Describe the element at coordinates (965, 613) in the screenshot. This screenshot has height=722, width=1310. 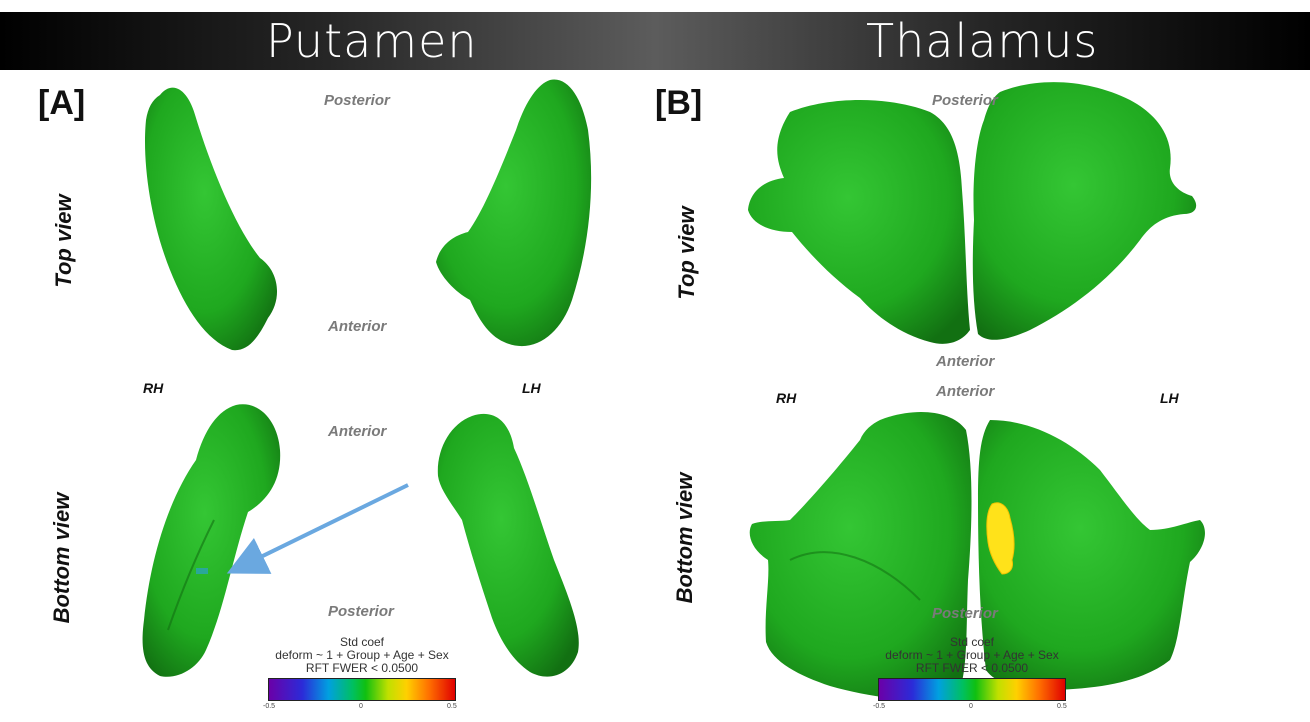
I see `panel-b-bottom-posterior-label: Posterior` at that location.